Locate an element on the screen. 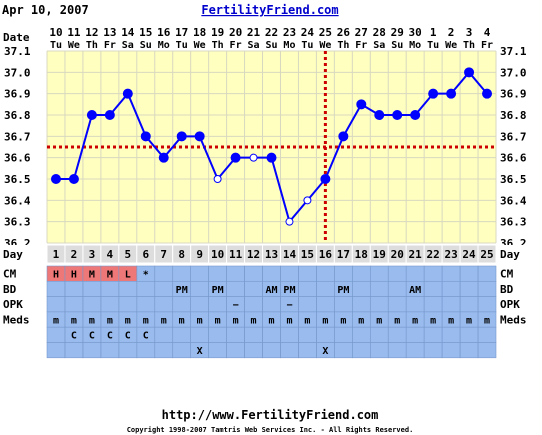  row-label-right: Meds is located at coordinates (513, 319).